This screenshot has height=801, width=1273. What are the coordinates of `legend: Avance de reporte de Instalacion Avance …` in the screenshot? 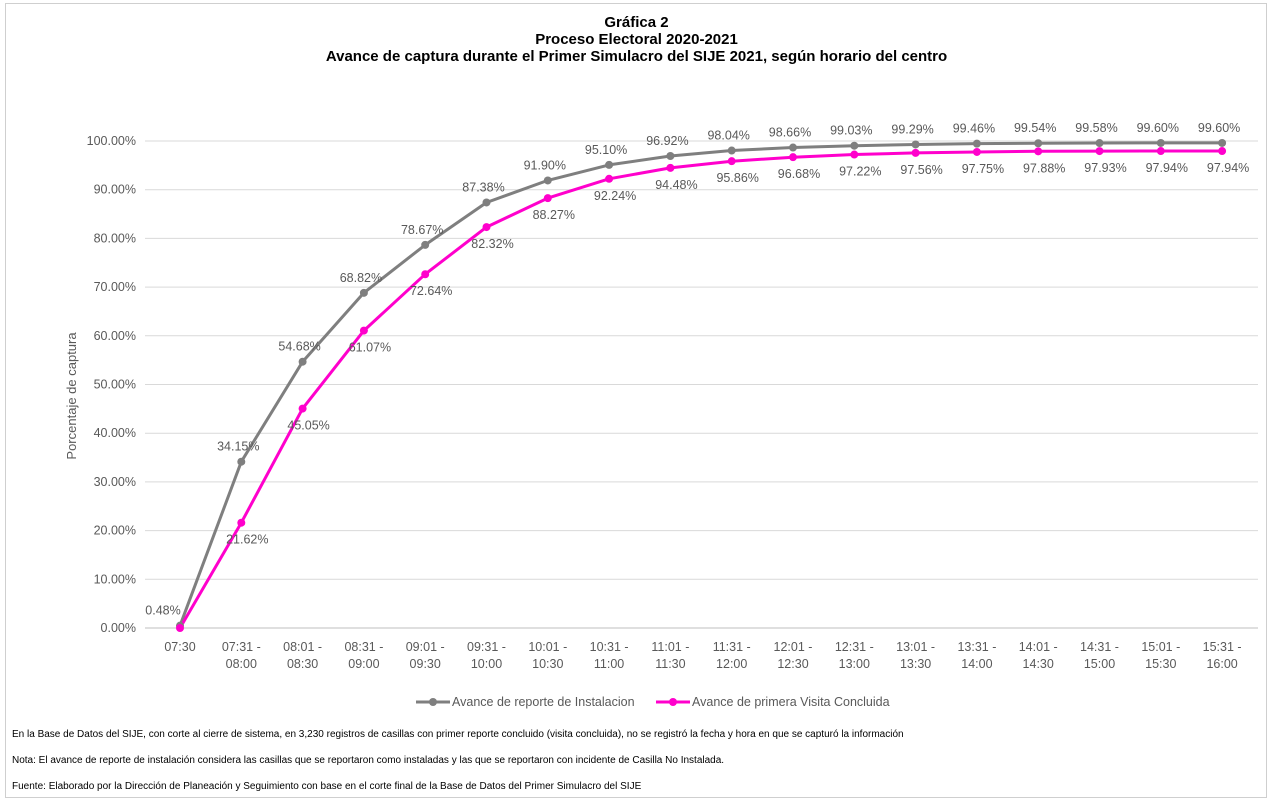 It's located at (653, 702).